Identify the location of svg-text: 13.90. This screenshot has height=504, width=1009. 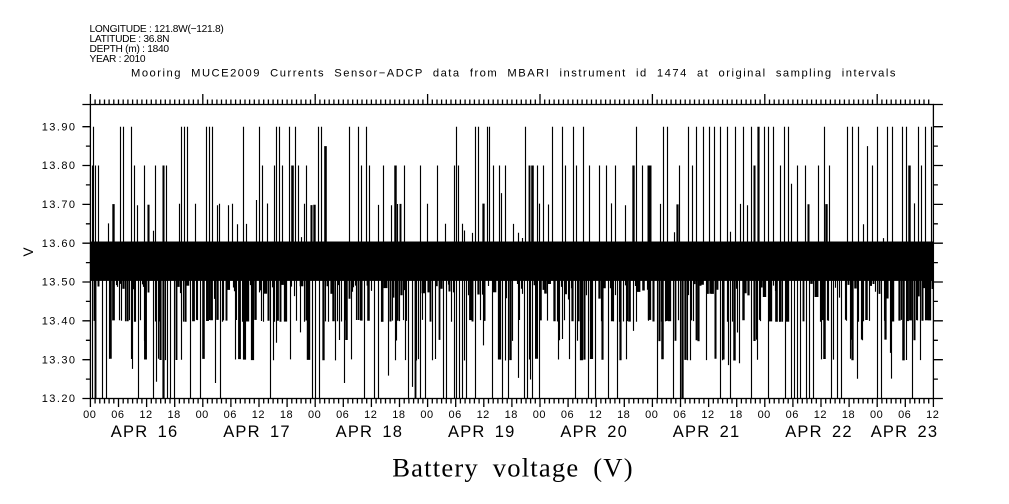
(59, 127).